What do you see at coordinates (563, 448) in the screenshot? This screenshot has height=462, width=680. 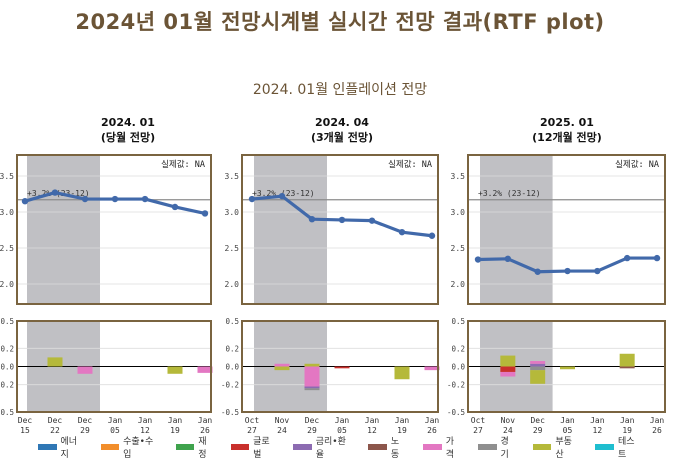 I see `legend-label: 부동산` at bounding box center [563, 448].